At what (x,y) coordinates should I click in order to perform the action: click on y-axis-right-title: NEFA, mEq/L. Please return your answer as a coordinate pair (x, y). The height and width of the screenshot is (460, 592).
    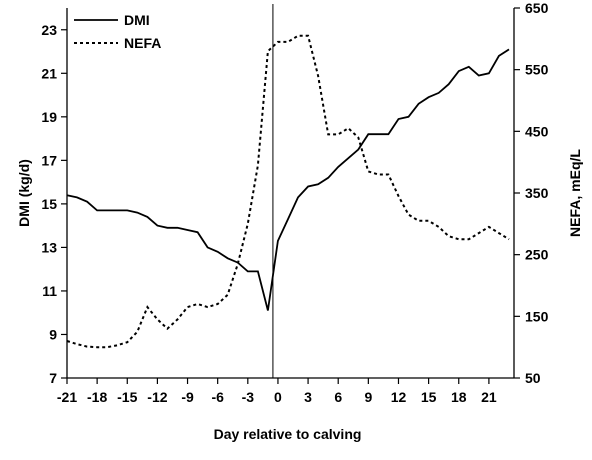
    Looking at the image, I should click on (575, 193).